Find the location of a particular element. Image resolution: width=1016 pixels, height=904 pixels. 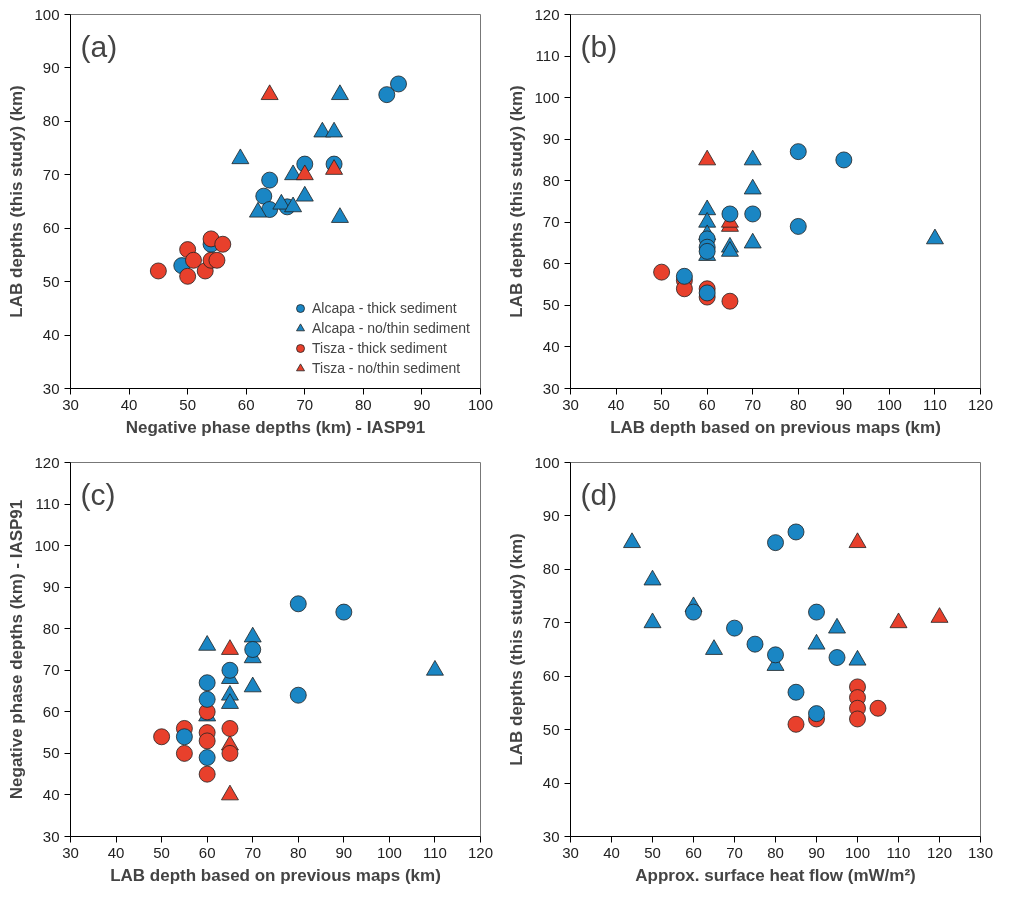

legend-label: Alcapa - no/thin sediment is located at coordinates (391, 328).